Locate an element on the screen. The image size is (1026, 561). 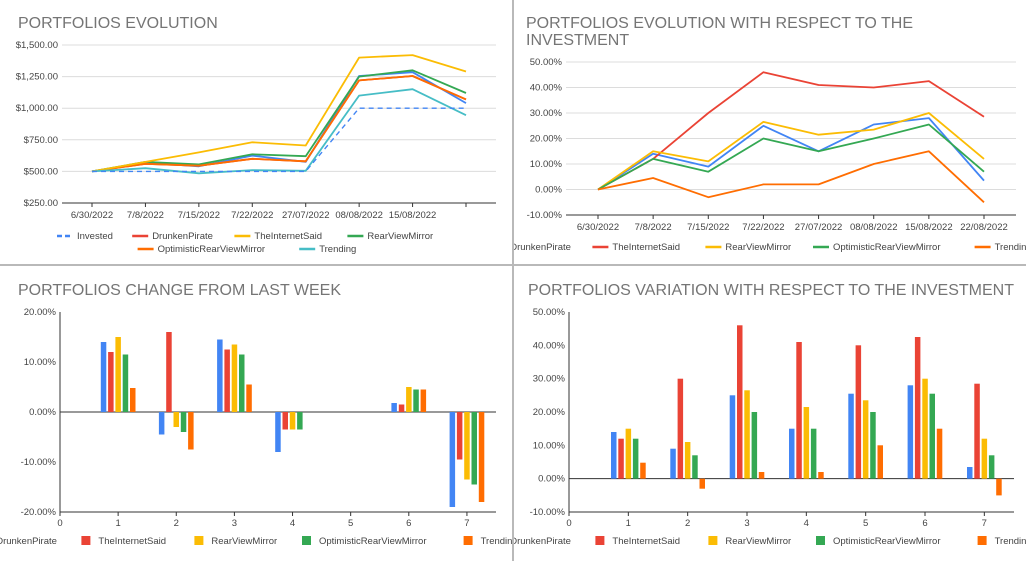
x-tick-label: 22/08/2022 is located at coordinates (984, 227).